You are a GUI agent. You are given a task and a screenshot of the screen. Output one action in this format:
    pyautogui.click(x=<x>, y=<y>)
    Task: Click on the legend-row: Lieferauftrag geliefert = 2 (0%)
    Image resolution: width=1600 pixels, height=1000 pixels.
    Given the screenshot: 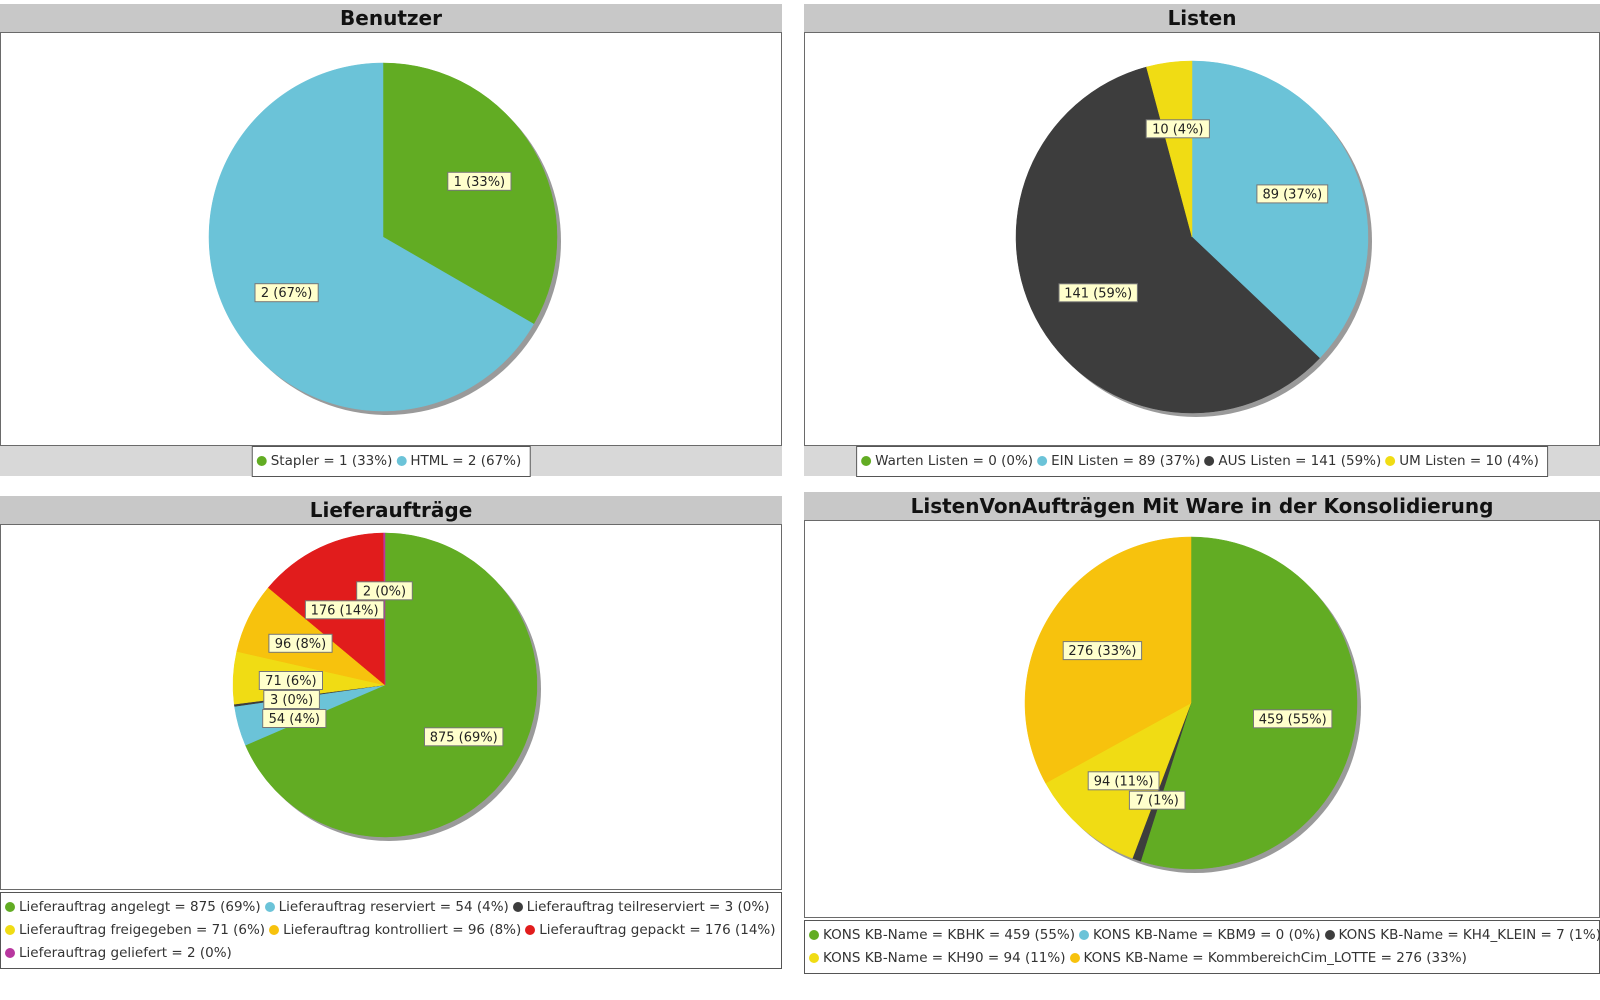 What is the action you would take?
    pyautogui.click(x=391, y=953)
    